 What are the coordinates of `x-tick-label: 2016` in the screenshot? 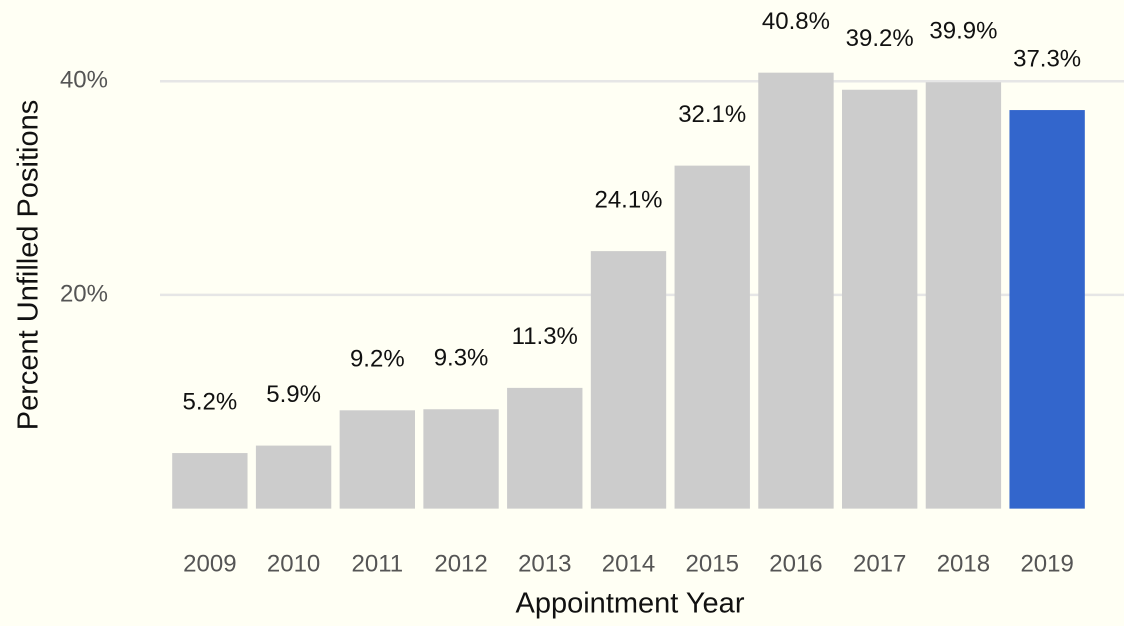 It's located at (795, 563).